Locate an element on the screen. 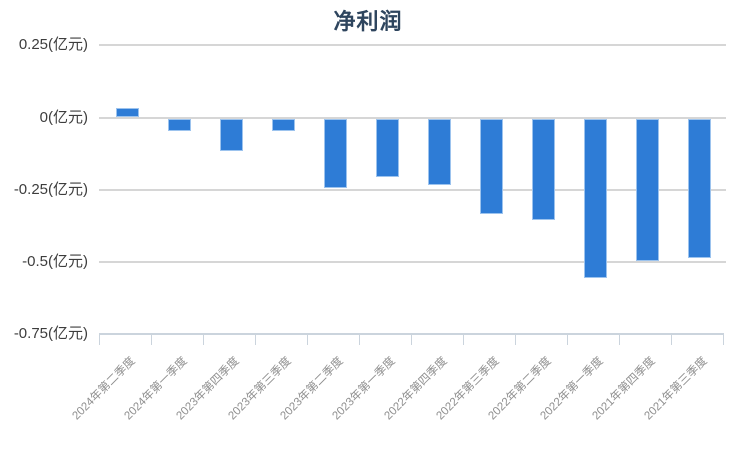  bar-2022年第一季度 is located at coordinates (595, 198).